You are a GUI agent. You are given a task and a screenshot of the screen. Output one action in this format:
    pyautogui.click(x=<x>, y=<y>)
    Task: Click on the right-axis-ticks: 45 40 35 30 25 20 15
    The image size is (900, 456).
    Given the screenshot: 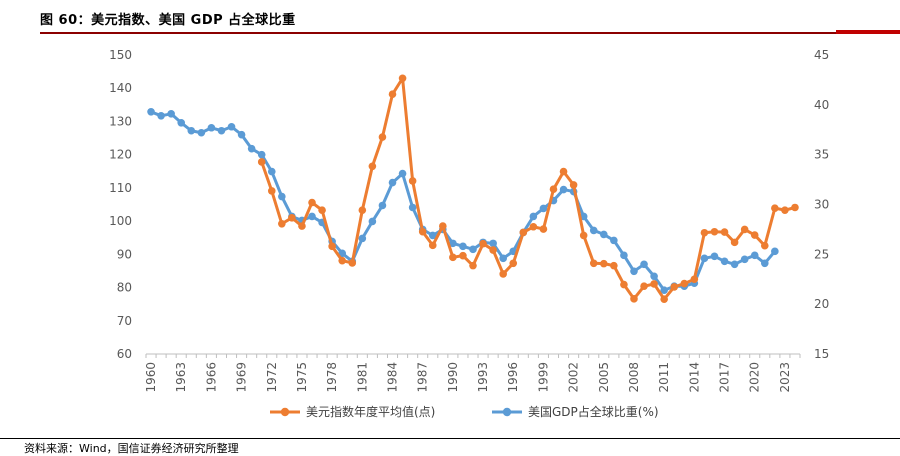 What is the action you would take?
    pyautogui.click(x=821, y=204)
    